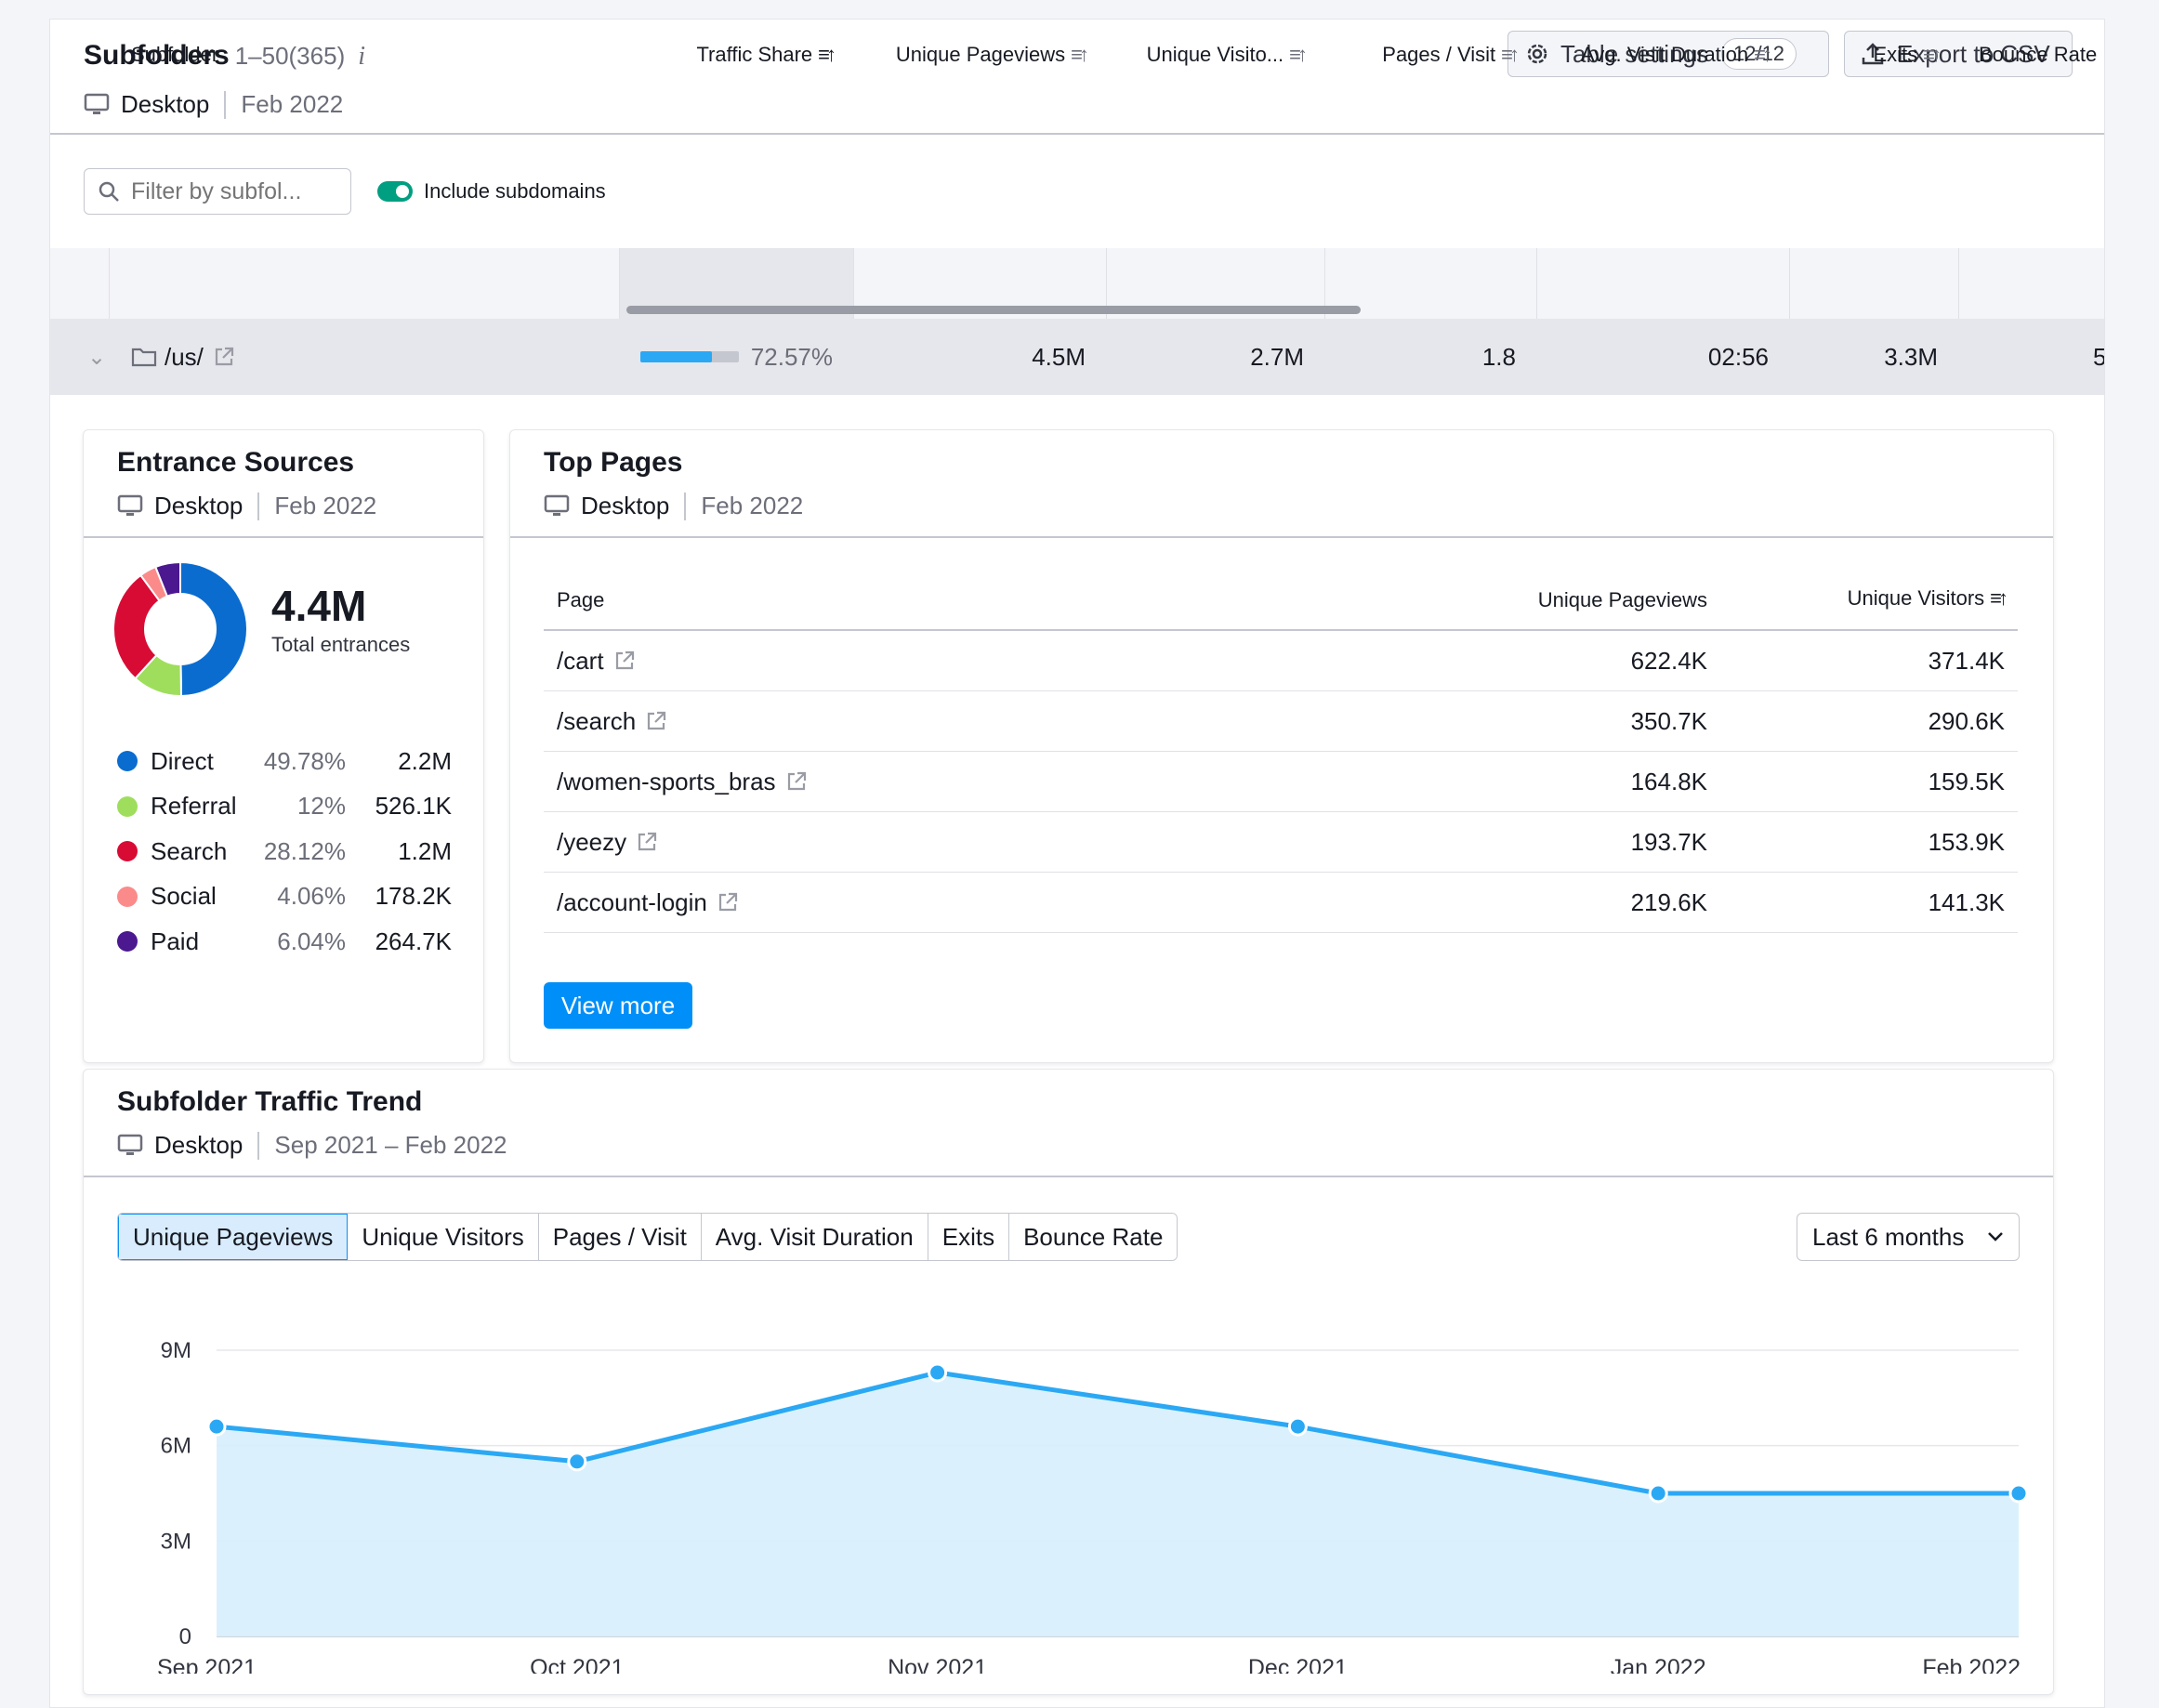 This screenshot has height=1708, width=2159. Describe the element at coordinates (597, 720) in the screenshot. I see `page-link: /search` at that location.